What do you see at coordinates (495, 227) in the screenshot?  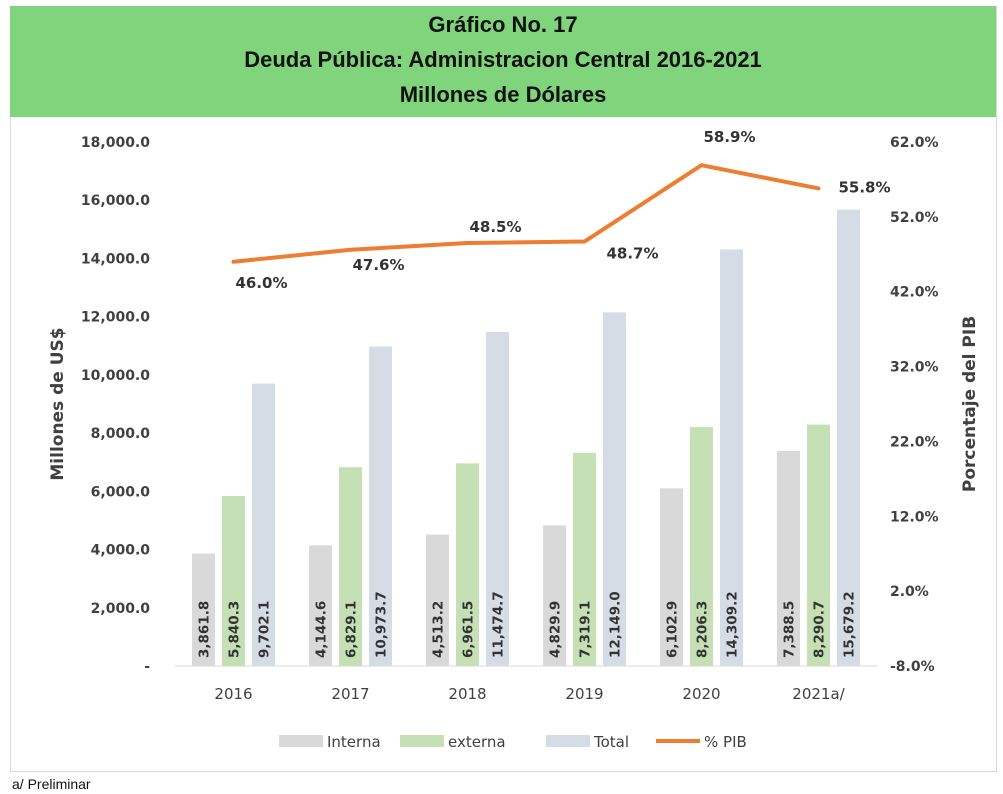 I see `pib-data-label: 48.5%` at bounding box center [495, 227].